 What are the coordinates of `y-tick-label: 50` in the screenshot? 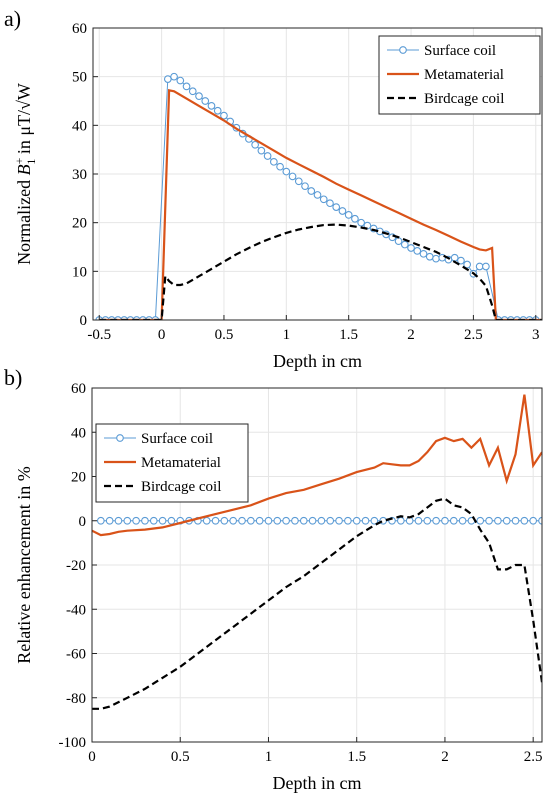 It's located at (79, 78).